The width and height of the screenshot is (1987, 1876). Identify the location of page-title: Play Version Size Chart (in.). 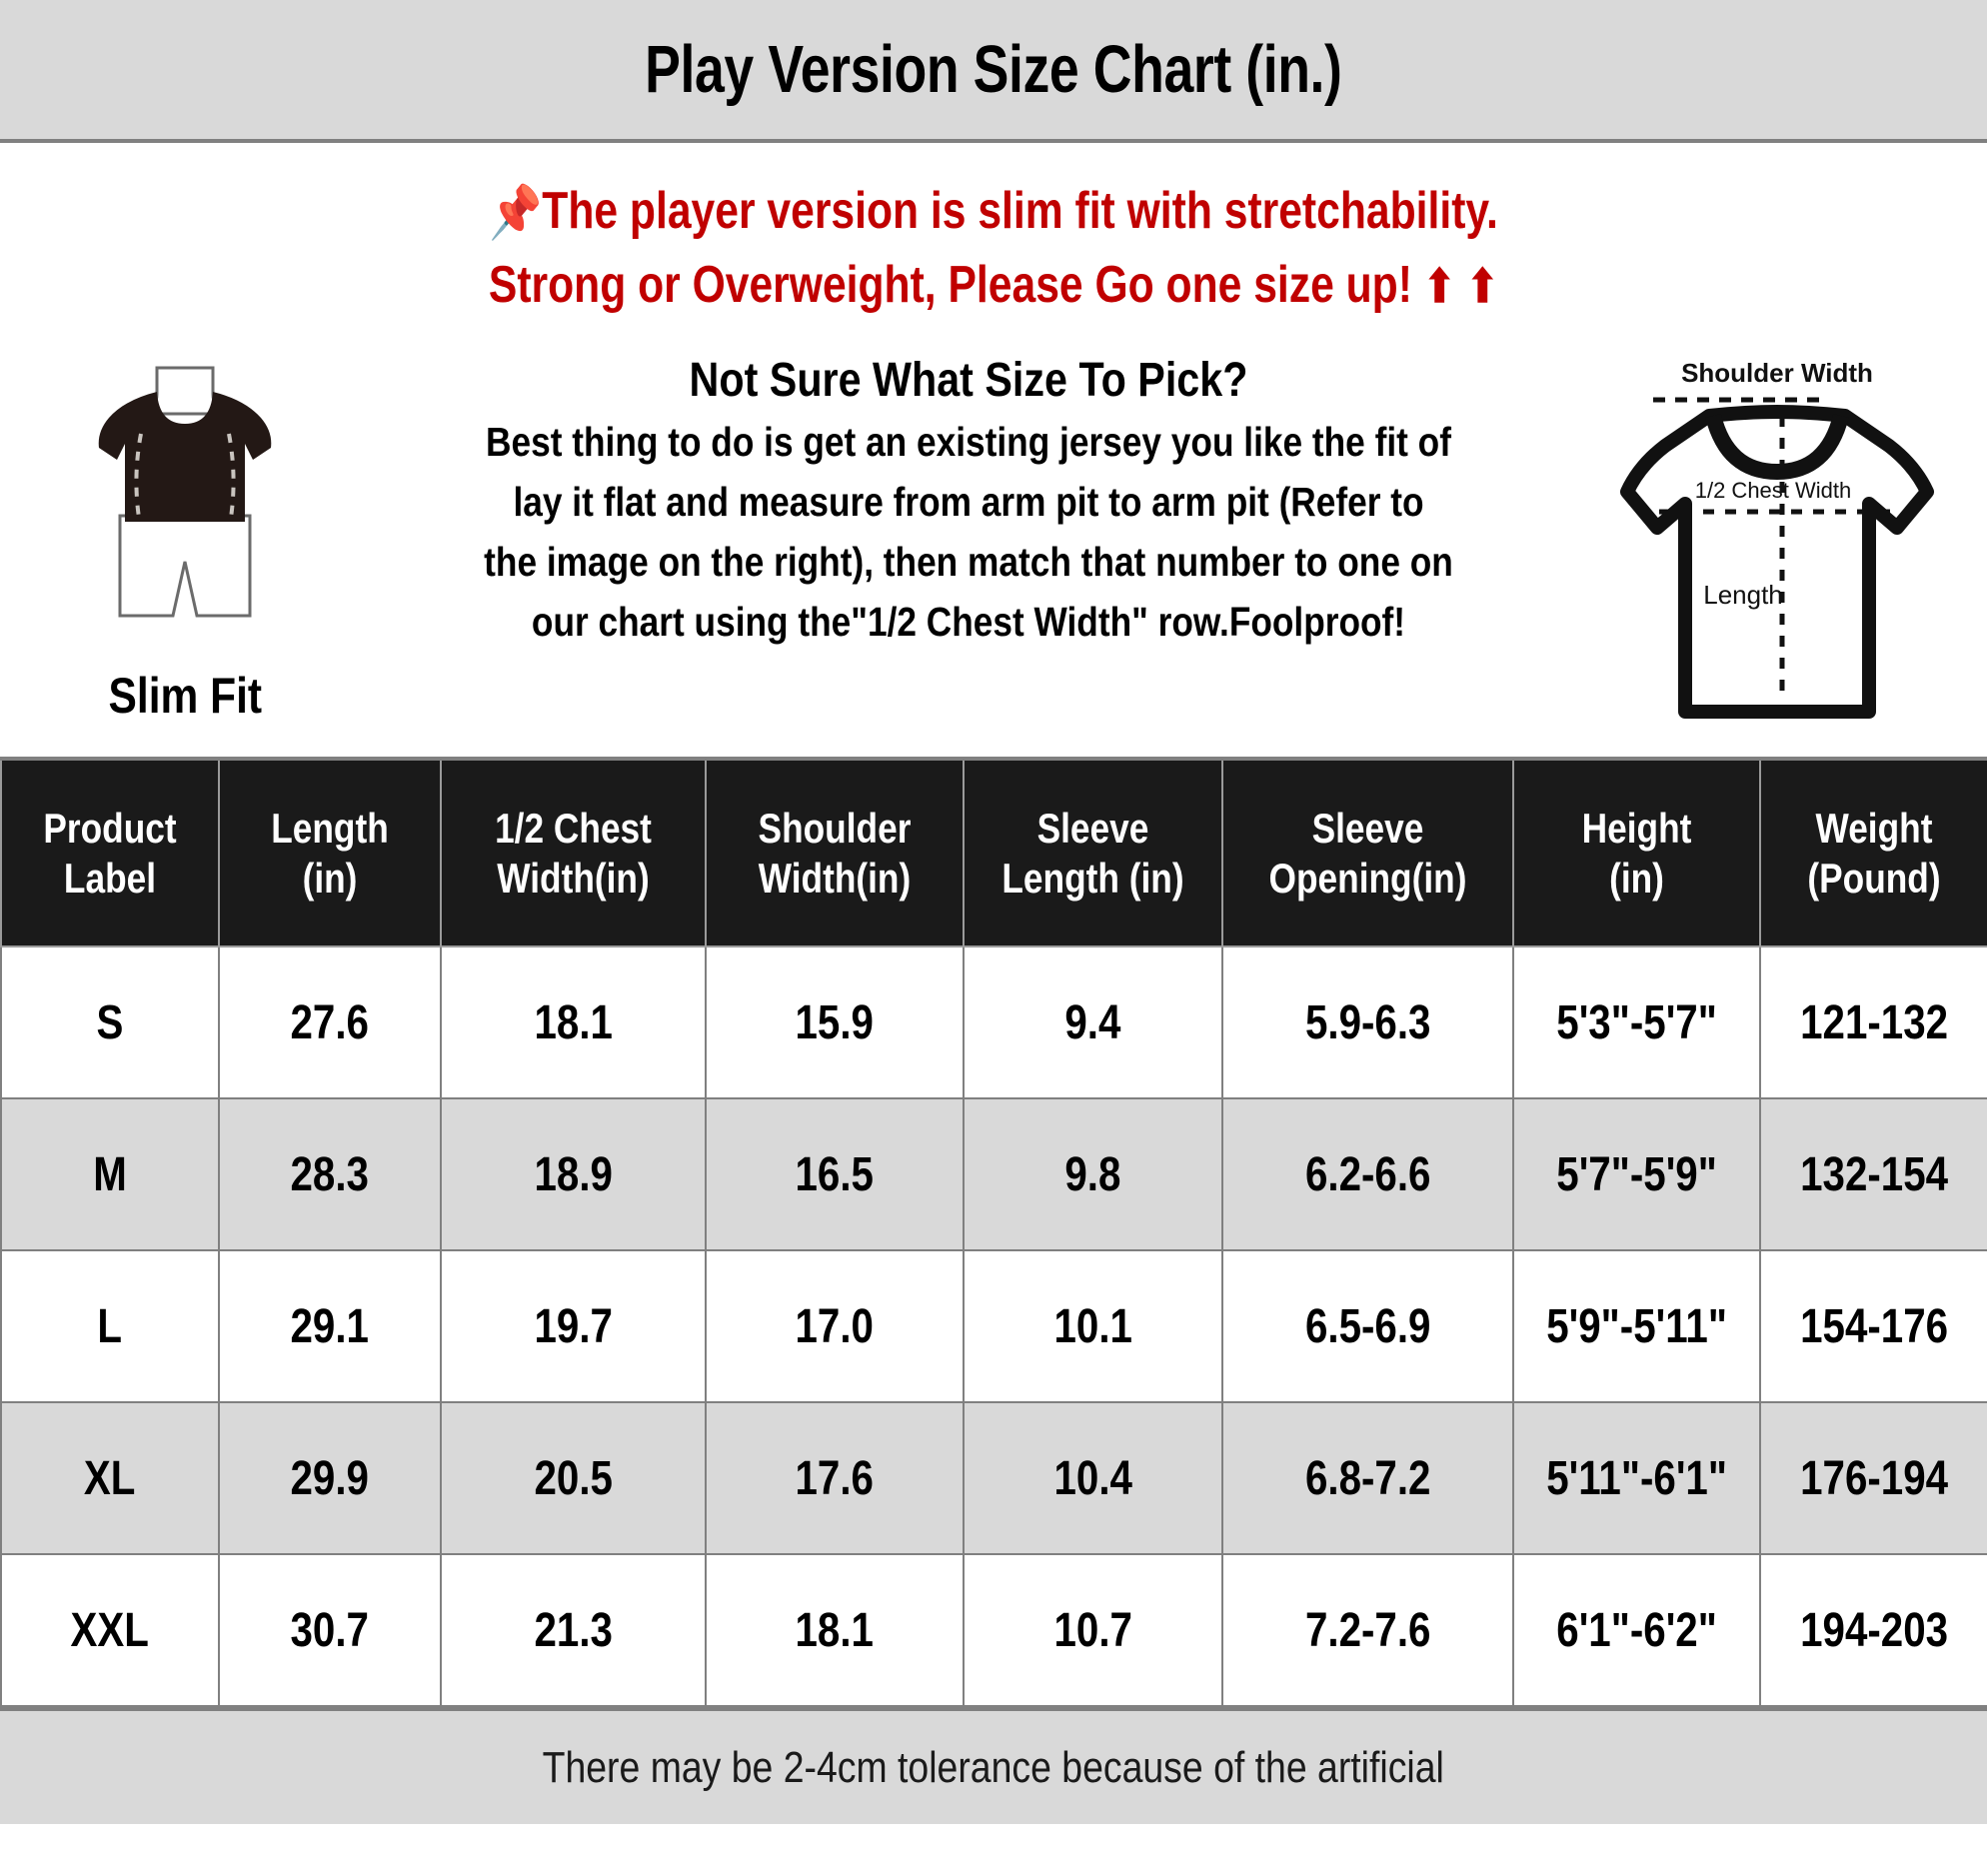
(993, 69).